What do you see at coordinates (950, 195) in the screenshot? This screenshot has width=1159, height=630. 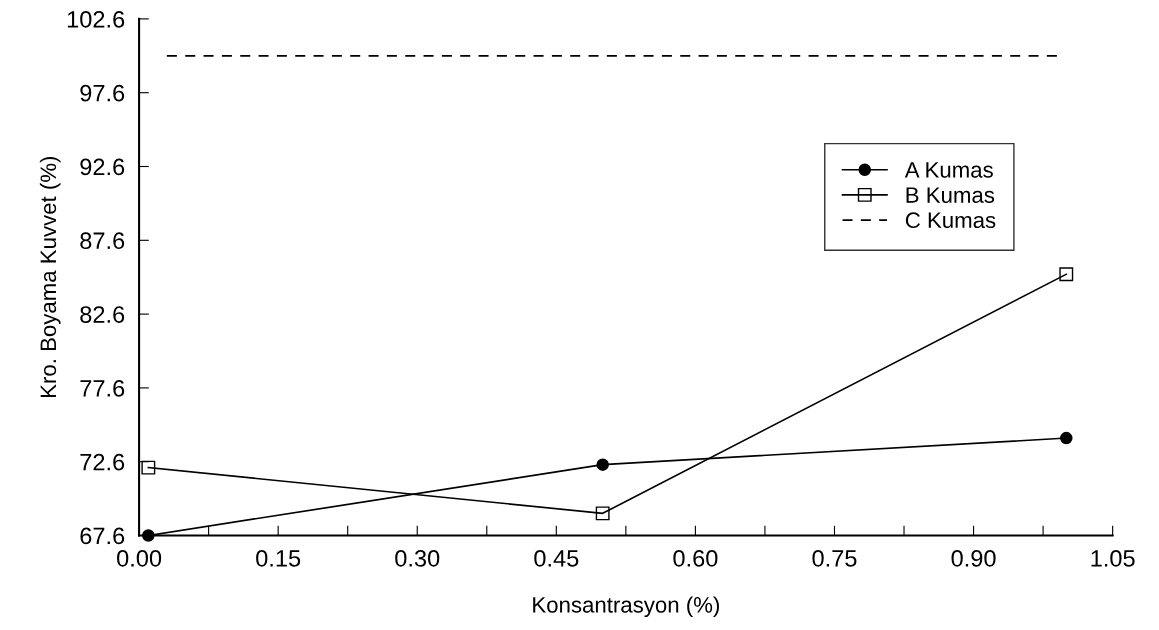 I see `legend-label: B Kumas` at bounding box center [950, 195].